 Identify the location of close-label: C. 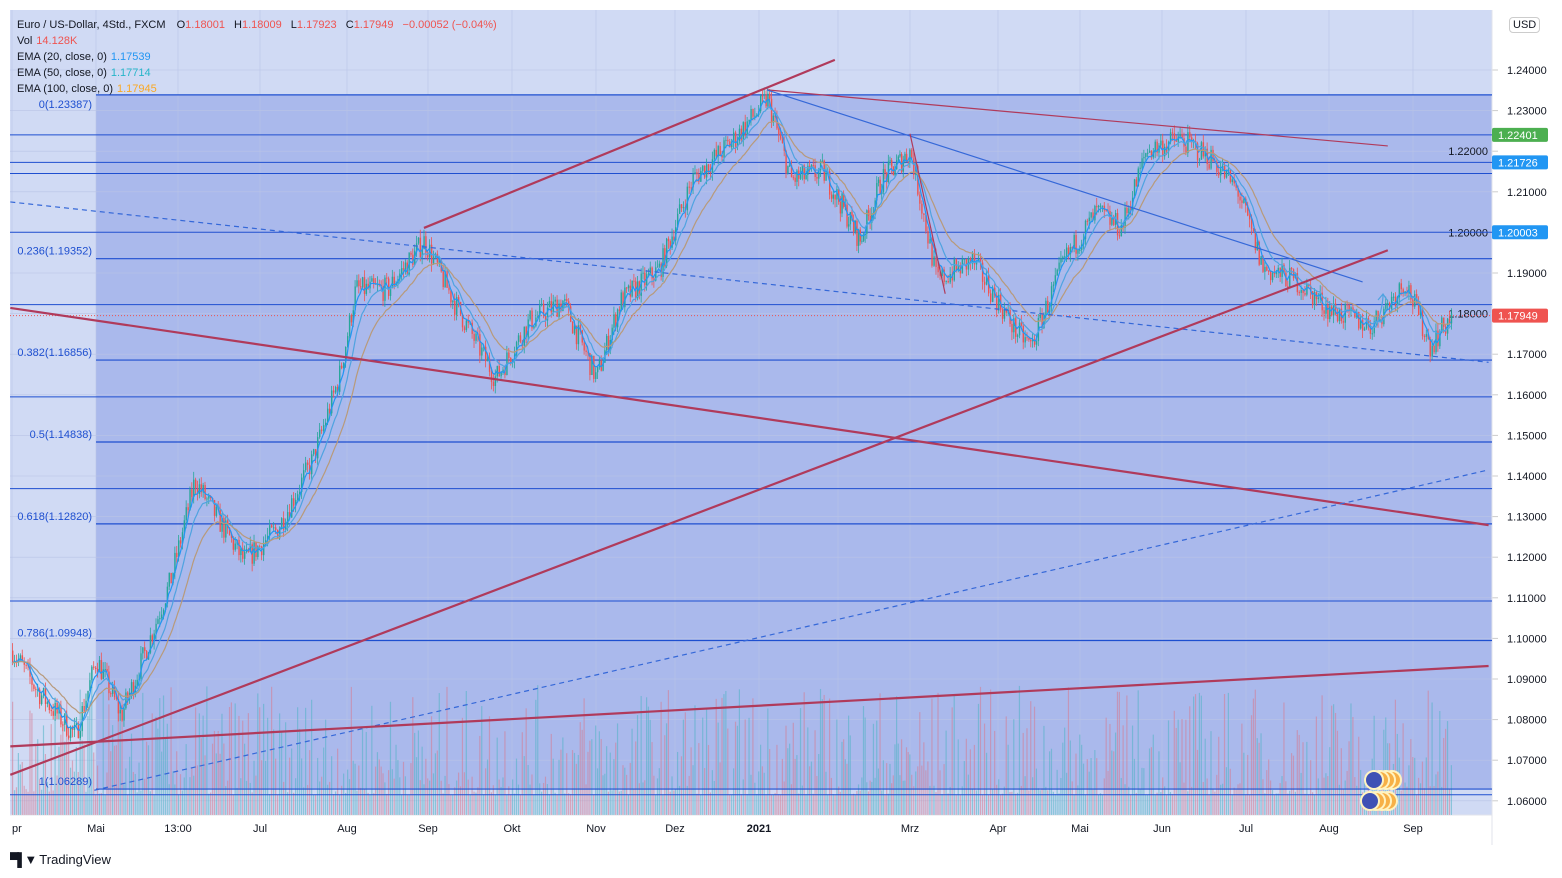
(349, 25).